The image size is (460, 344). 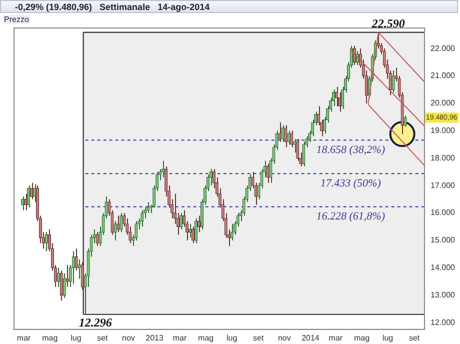 What do you see at coordinates (443, 48) in the screenshot?
I see `y-tick-label: 22.000` at bounding box center [443, 48].